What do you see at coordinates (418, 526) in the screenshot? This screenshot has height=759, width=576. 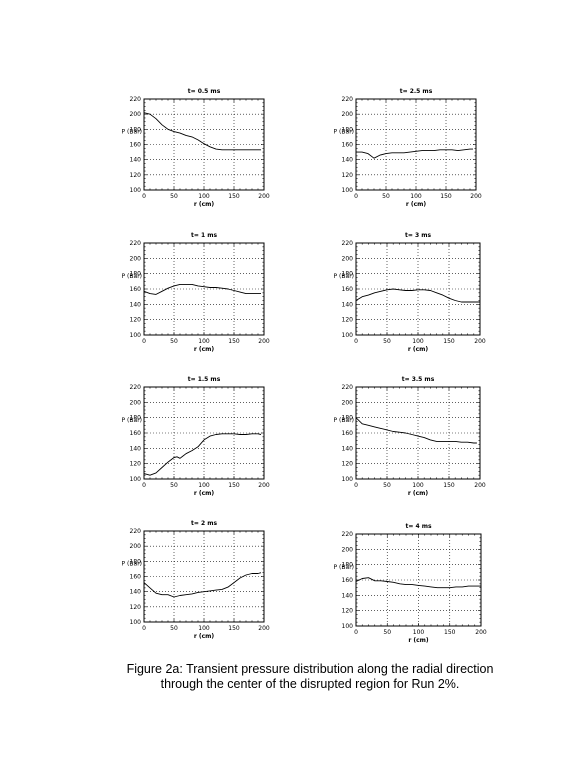 I see `chart-title: t= 4 ms` at bounding box center [418, 526].